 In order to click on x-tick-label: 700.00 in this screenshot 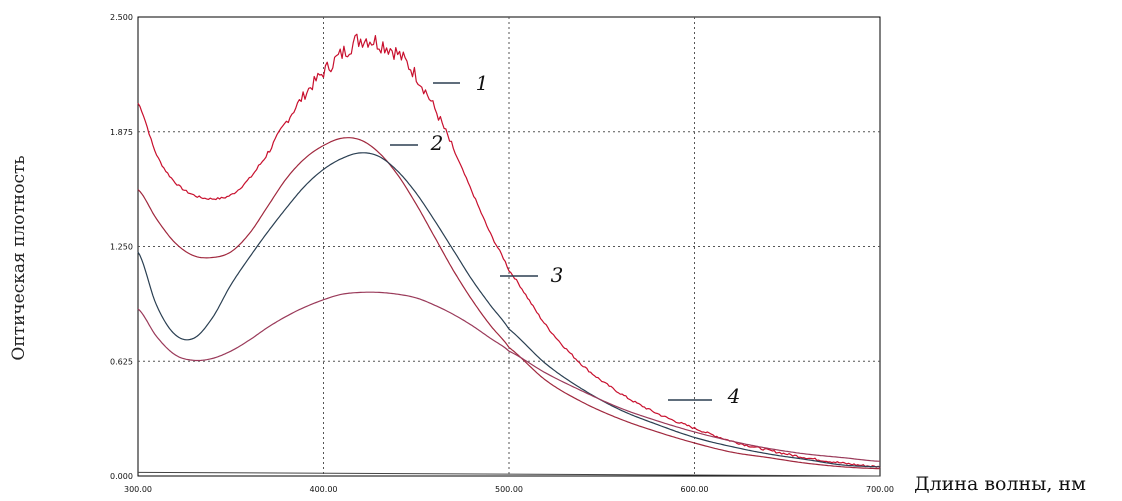, I will do `click(880, 489)`.